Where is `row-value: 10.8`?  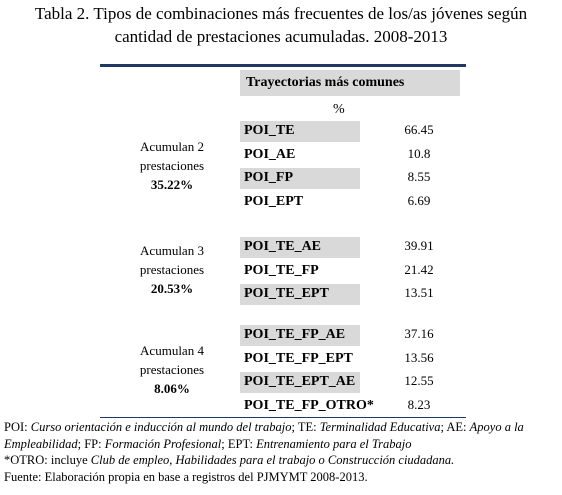
row-value: 10.8 is located at coordinates (419, 153).